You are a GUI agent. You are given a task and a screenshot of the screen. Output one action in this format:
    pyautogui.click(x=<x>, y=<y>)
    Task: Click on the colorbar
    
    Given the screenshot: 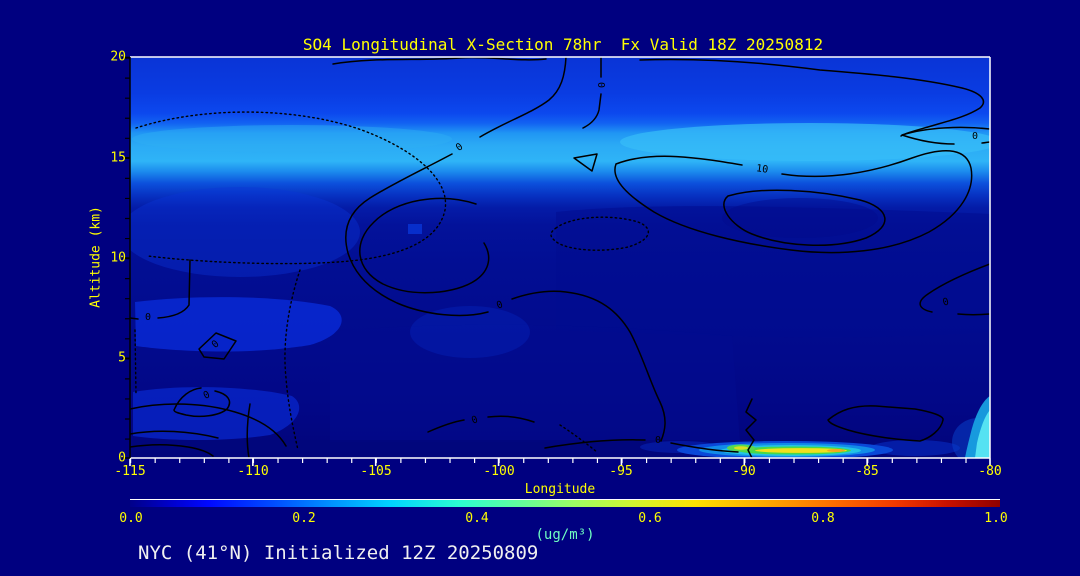 What is the action you would take?
    pyautogui.click(x=565, y=503)
    